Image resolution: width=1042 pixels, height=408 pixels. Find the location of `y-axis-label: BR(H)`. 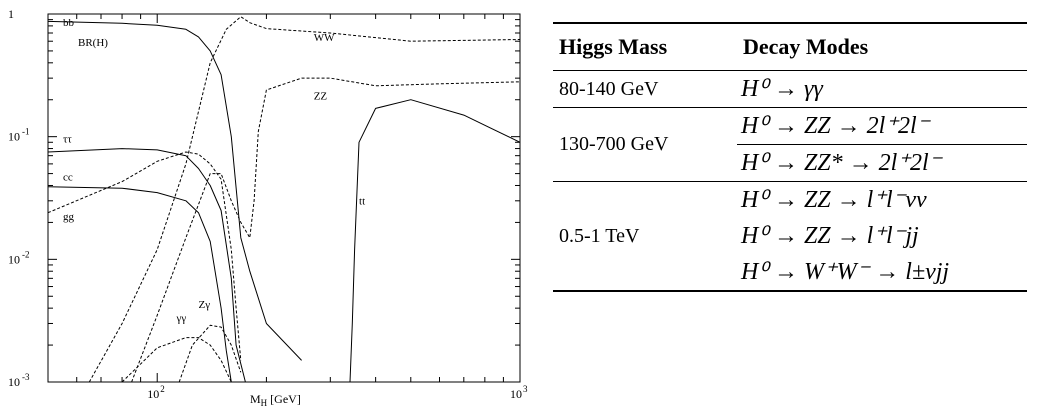

y-axis-label: BR(H) is located at coordinates (93, 43).